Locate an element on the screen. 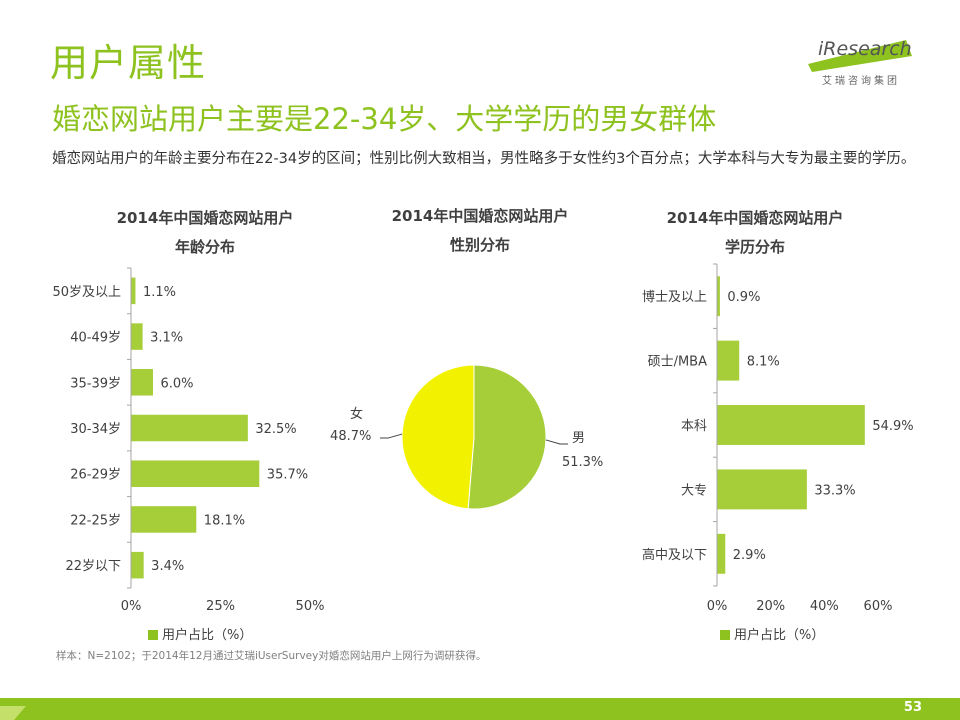 The height and width of the screenshot is (720, 960). iresearch-logo: iResearch 艾瑞咨询集团 is located at coordinates (858, 61).